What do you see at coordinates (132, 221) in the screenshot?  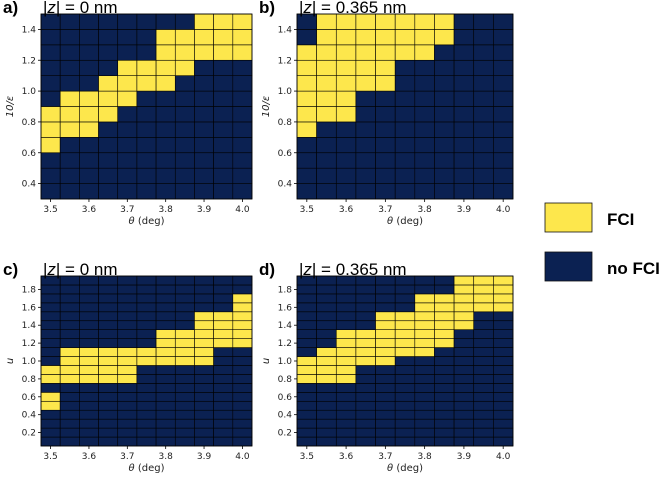 I see `x-axis-label-var: θ` at bounding box center [132, 221].